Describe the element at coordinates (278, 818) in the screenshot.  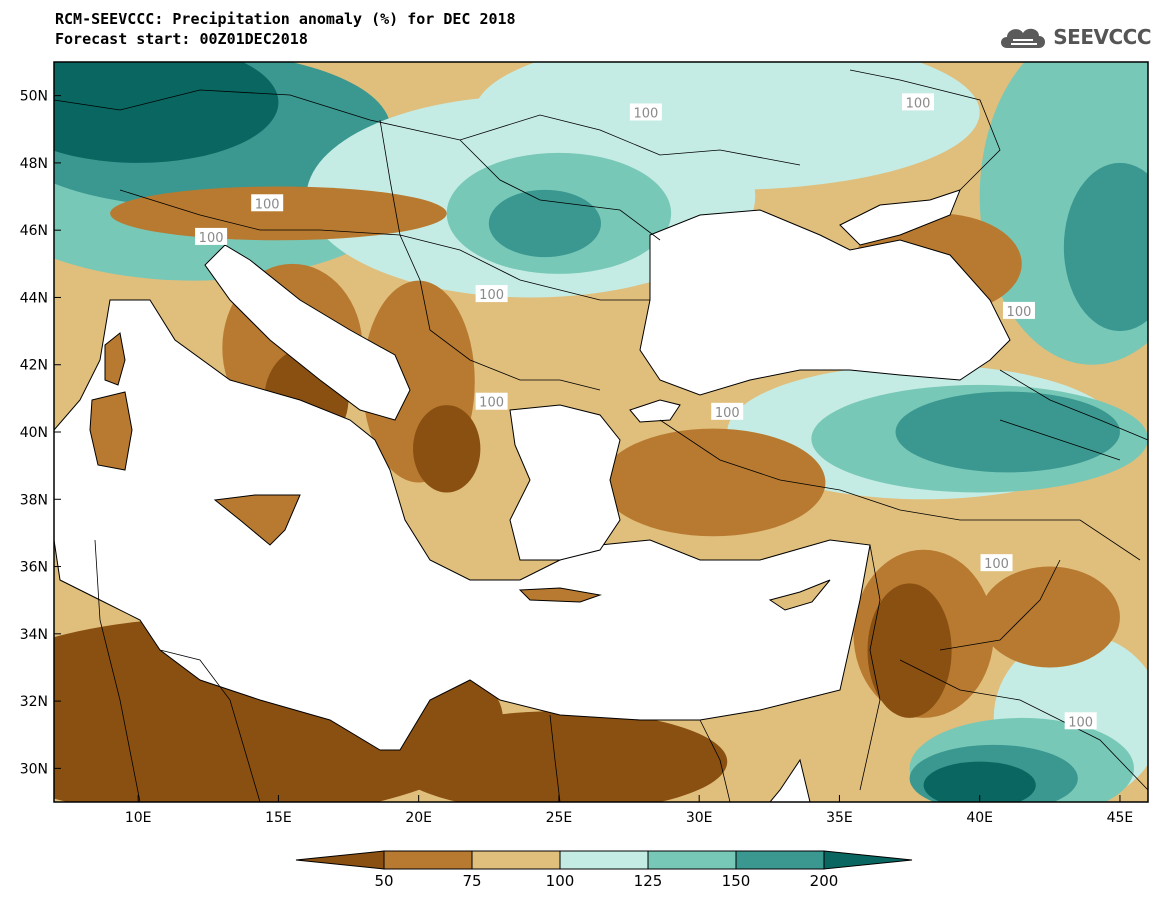
I see `lon-tick-label: 15E` at that location.